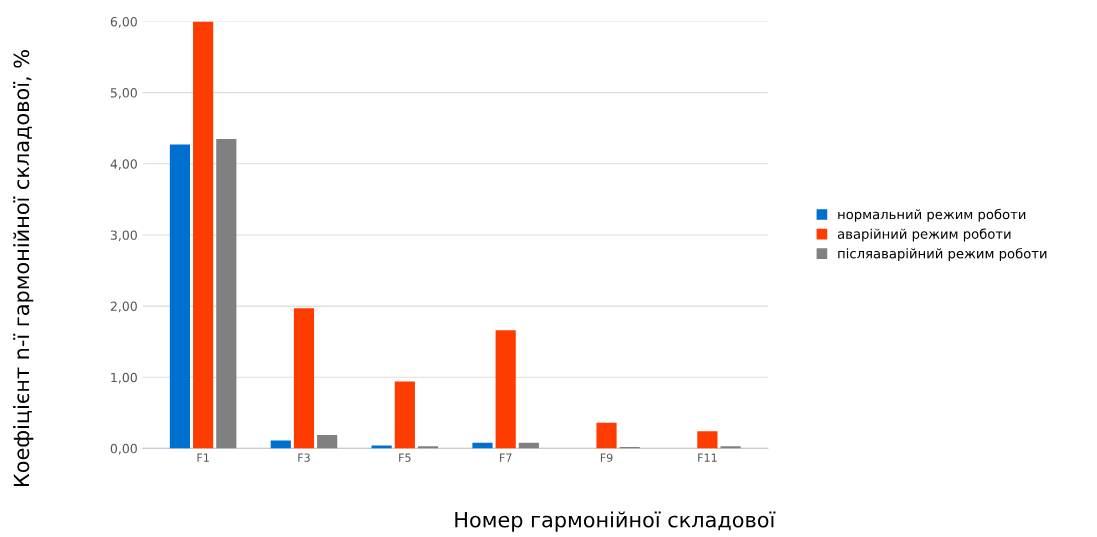 Image resolution: width=1097 pixels, height=537 pixels. I want to click on y-tick-label: 3,00, so click(123, 236).